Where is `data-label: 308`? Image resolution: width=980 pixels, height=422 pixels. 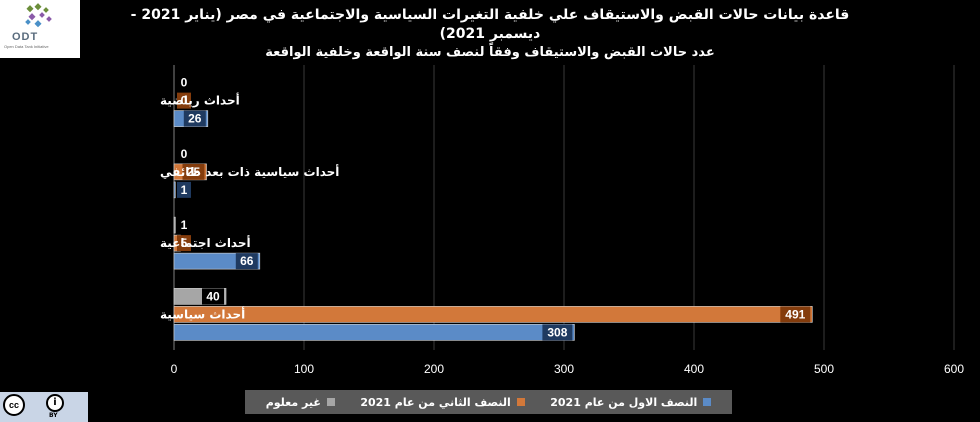
data-label: 308 is located at coordinates (557, 332).